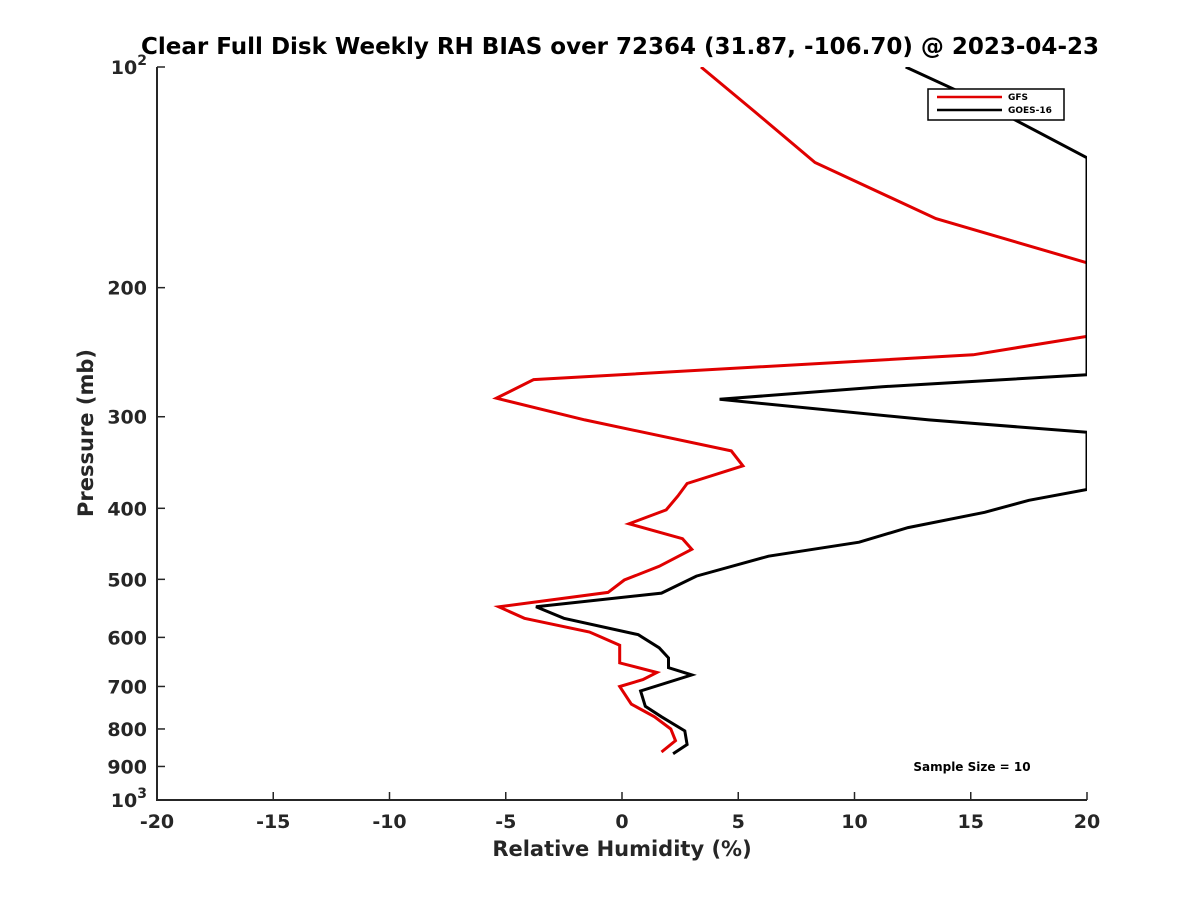  I want to click on legend: GFS GOES-16, so click(996, 104).